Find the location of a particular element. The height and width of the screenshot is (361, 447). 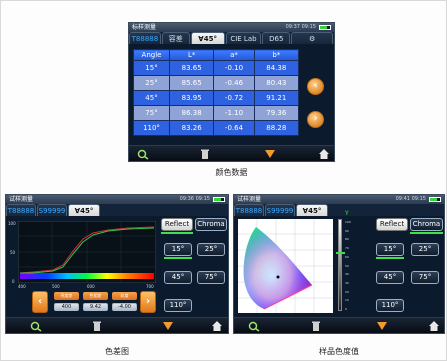

lightness-ticks: 100 90 80 70 60 50 40 30 20 10 0 is located at coordinates (352, 266).